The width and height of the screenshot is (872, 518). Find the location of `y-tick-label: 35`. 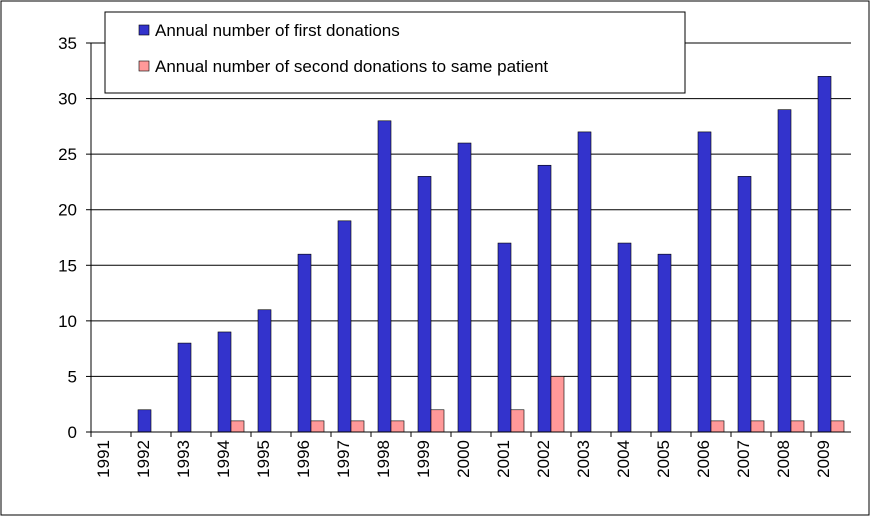

y-tick-label: 35 is located at coordinates (67, 43).